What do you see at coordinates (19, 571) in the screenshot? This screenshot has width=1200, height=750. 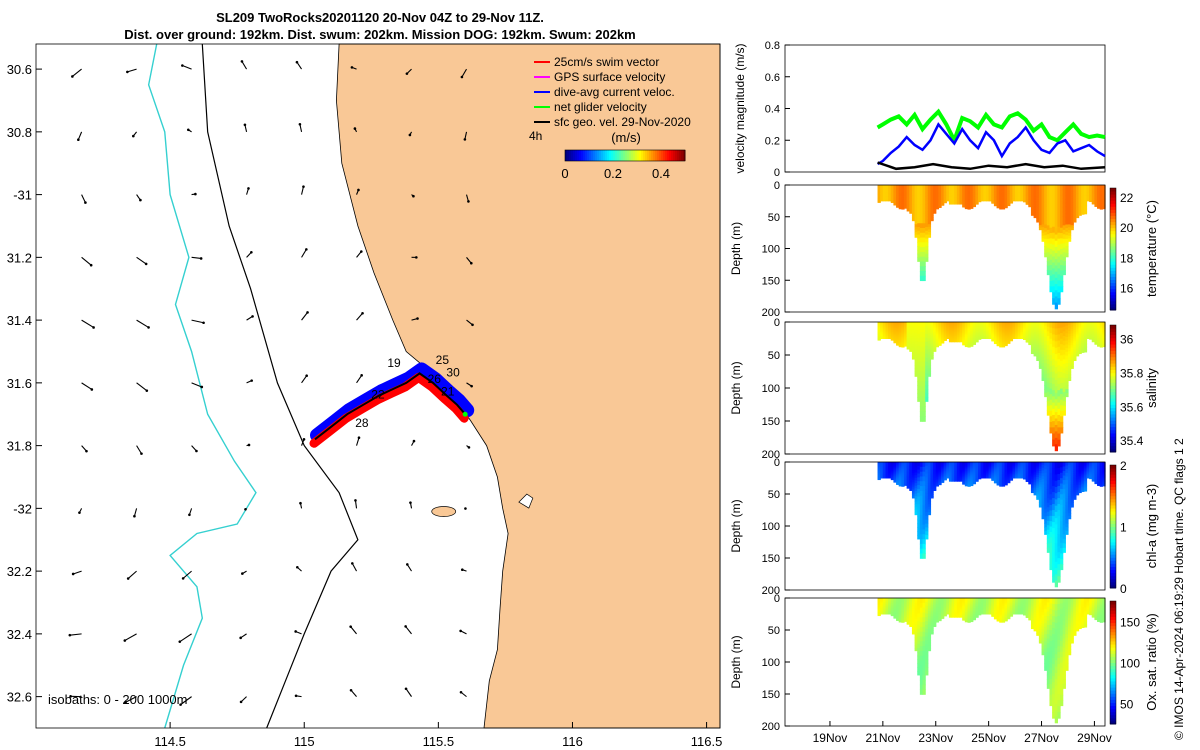 I see `map-y-tick-label: 32.2` at bounding box center [19, 571].